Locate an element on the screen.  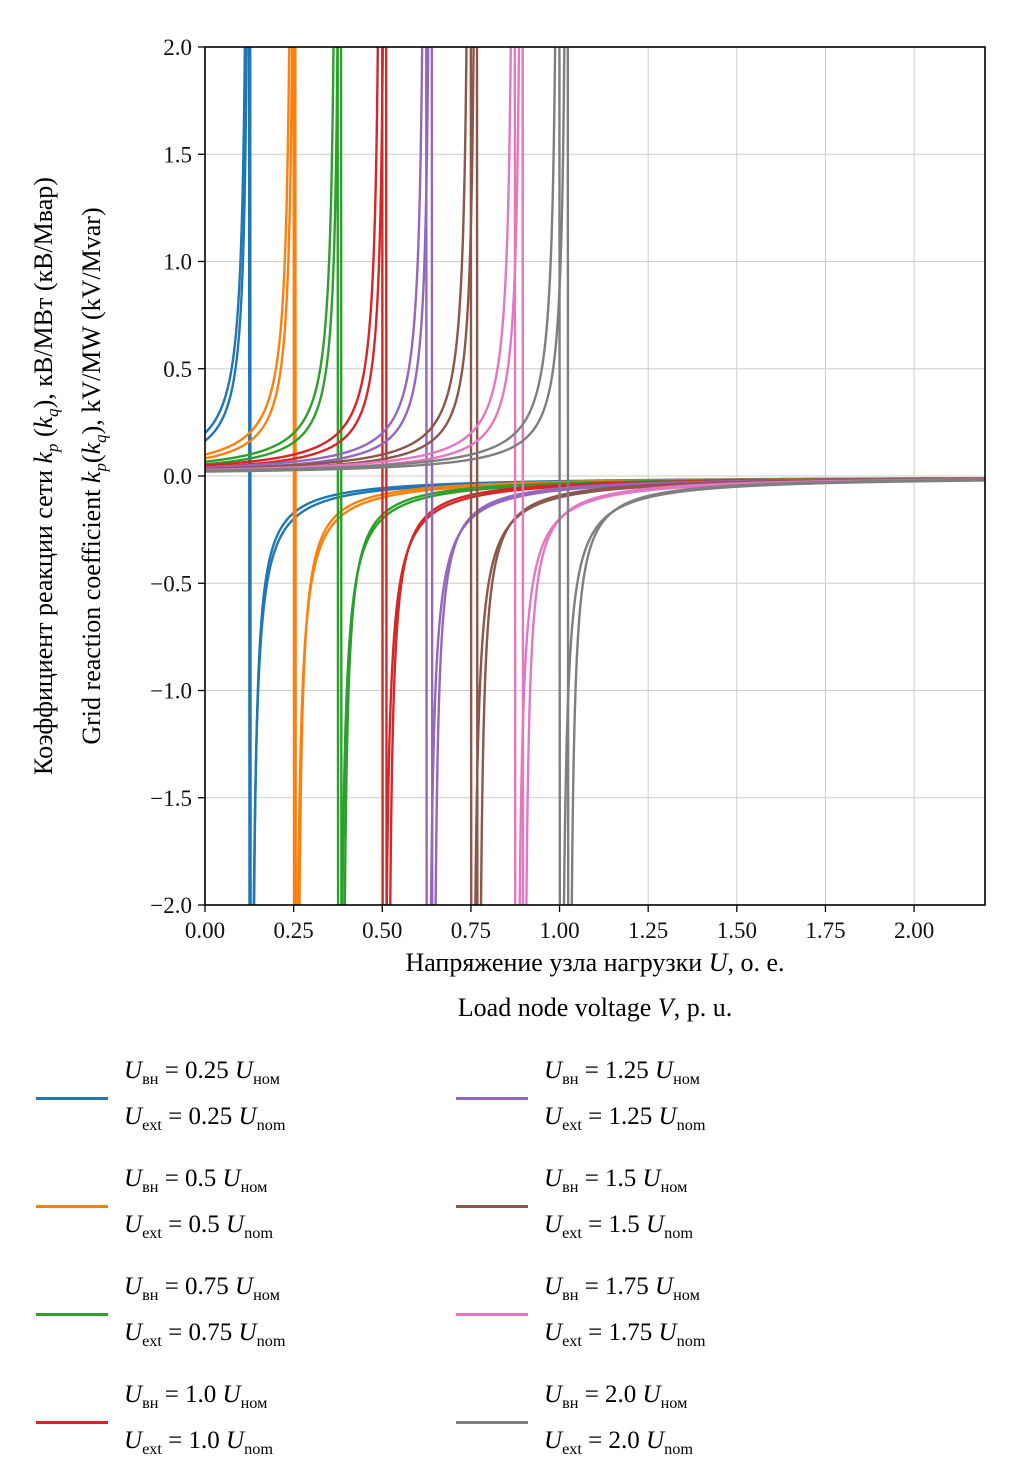
legend-entry: Uвн = 2.0 Uном Uext = 2.0 Unom is located at coordinates (655, 1422).